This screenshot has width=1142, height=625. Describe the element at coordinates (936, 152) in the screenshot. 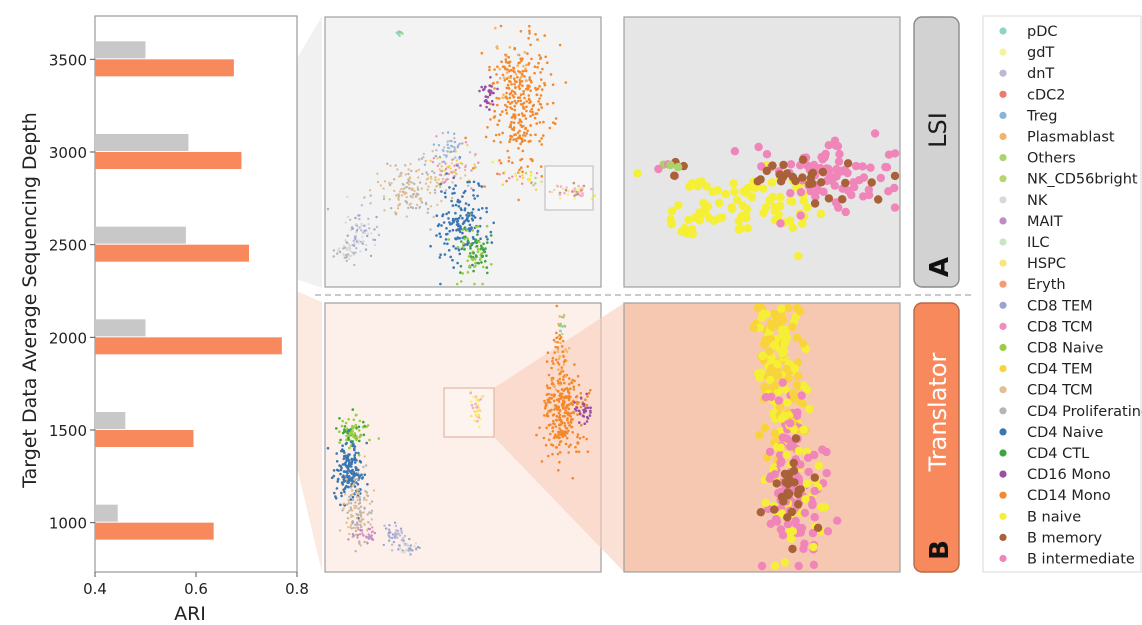

I see `lsi-side-tab` at that location.